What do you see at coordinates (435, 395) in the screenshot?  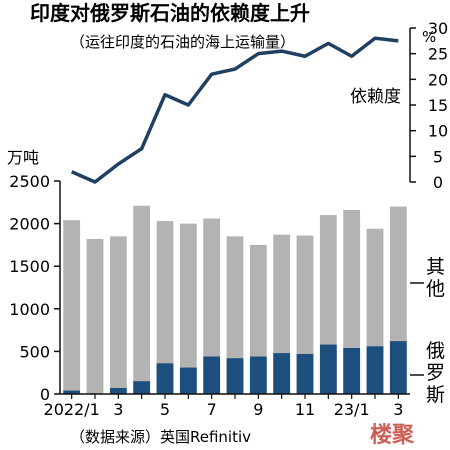 I see `legend-char: 斯` at bounding box center [435, 395].